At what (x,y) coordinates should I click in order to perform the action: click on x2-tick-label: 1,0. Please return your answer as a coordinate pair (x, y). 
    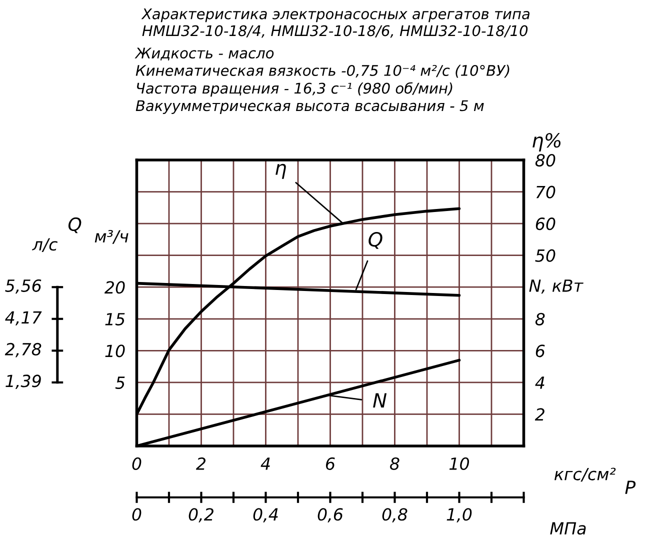
    Looking at the image, I should click on (459, 515).